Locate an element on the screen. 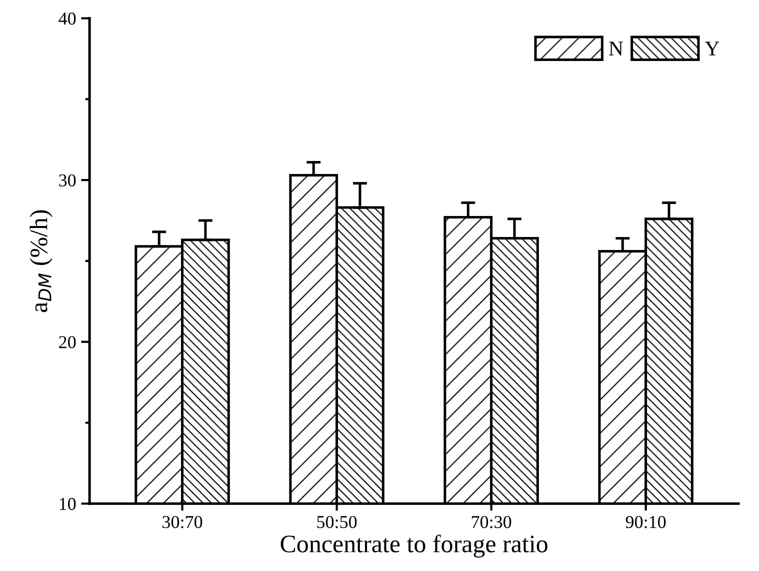 The width and height of the screenshot is (759, 571). y-tick-label: 40 is located at coordinates (67, 18).